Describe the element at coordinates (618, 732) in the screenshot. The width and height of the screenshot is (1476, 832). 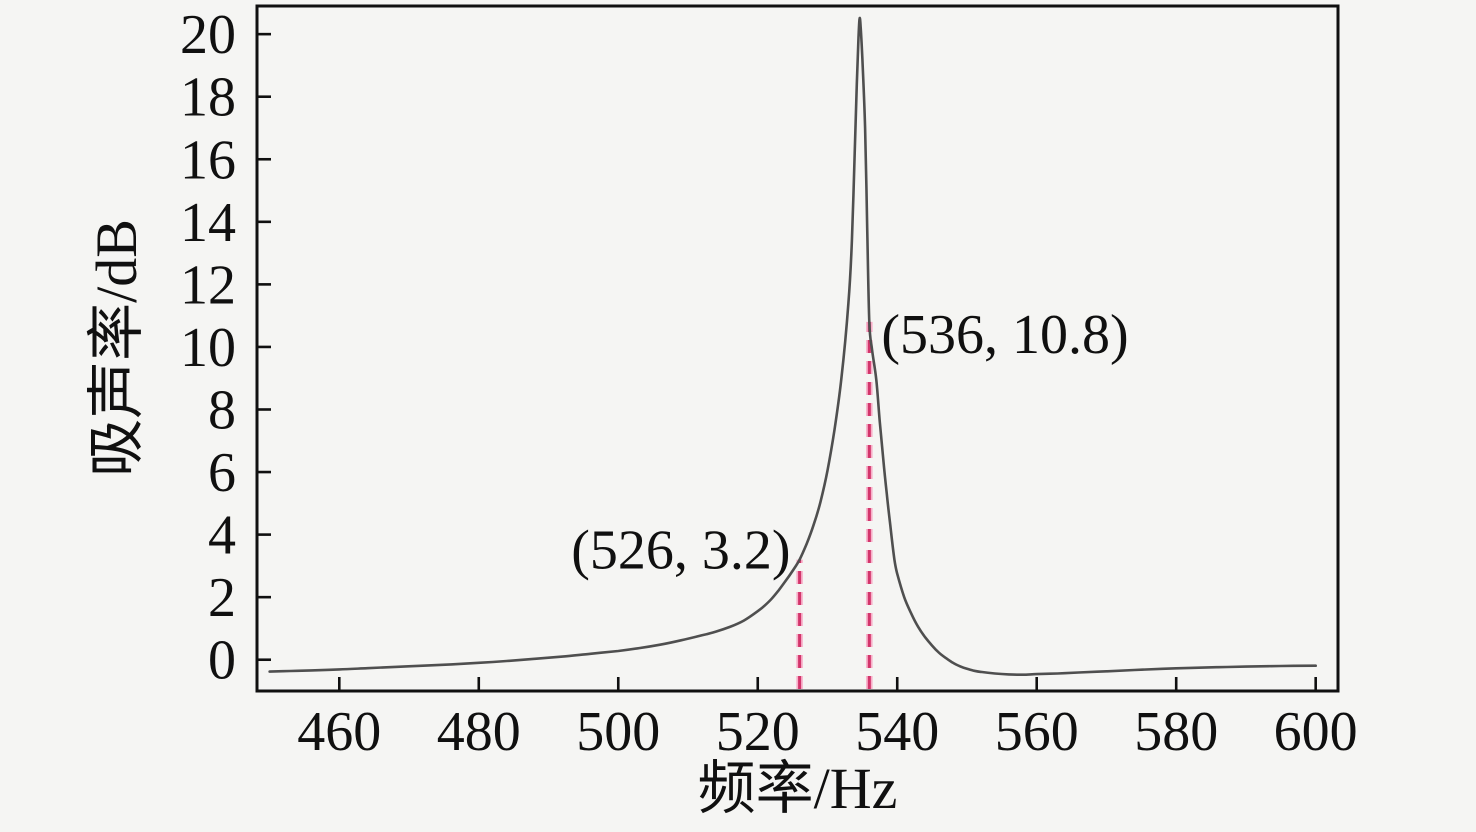
I see `x-tick-label-500: 500` at that location.